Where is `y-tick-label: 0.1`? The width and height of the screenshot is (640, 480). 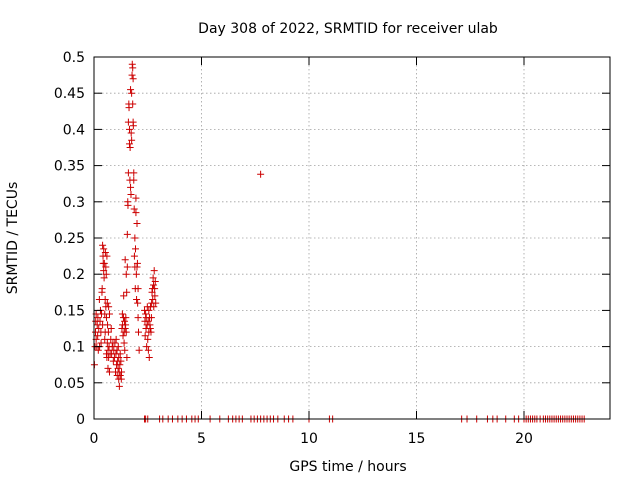
y-tick-label: 0.1 is located at coordinates (74, 348).